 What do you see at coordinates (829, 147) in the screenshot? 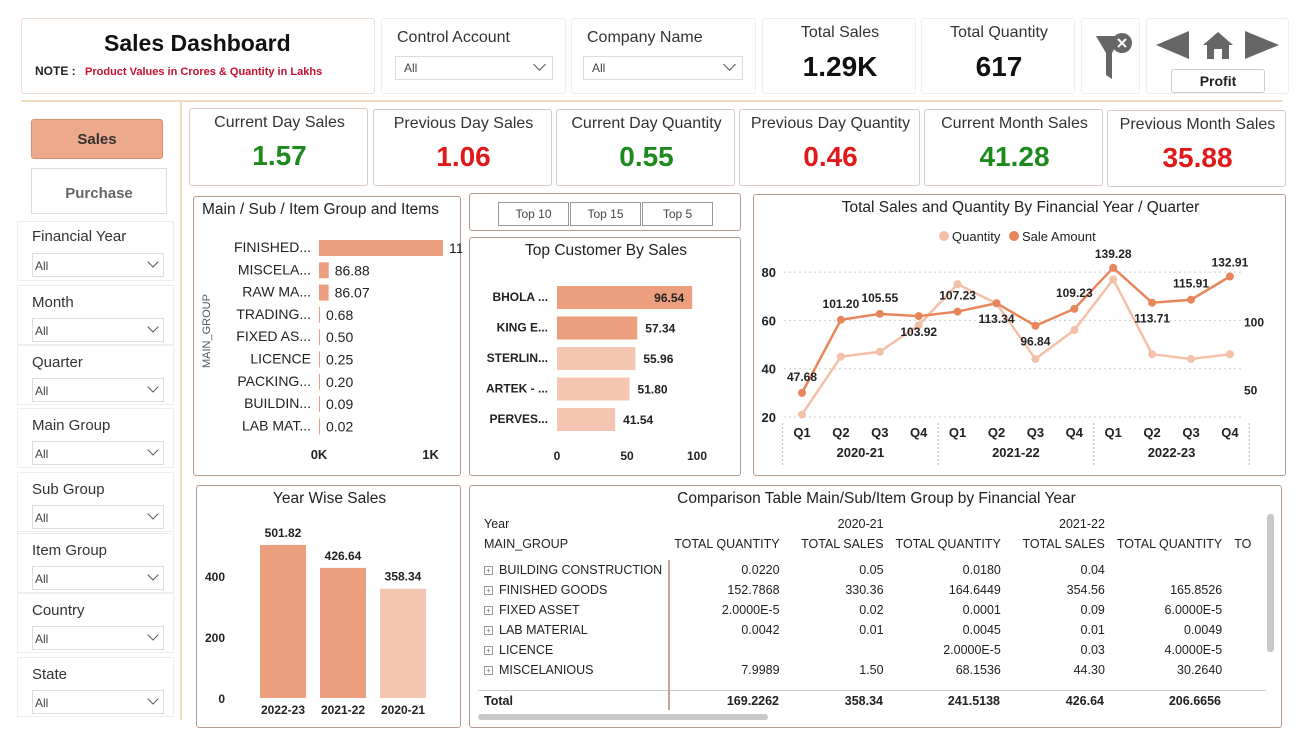
I see `kpi-previous-day-quantity: Previous Day Quantity 0.46` at bounding box center [829, 147].